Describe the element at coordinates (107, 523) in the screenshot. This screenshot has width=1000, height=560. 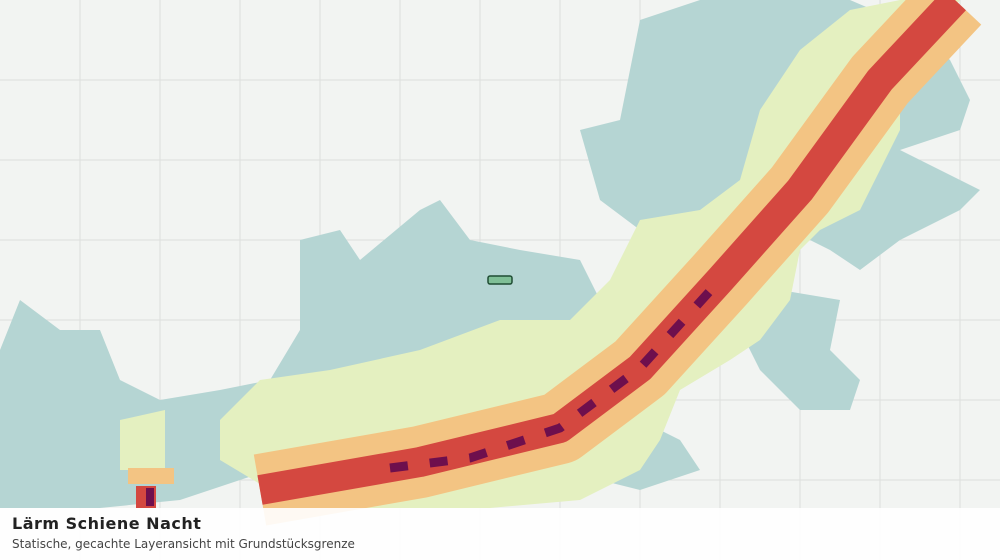
I see `layer-title: Lärm Schiene Nacht` at that location.